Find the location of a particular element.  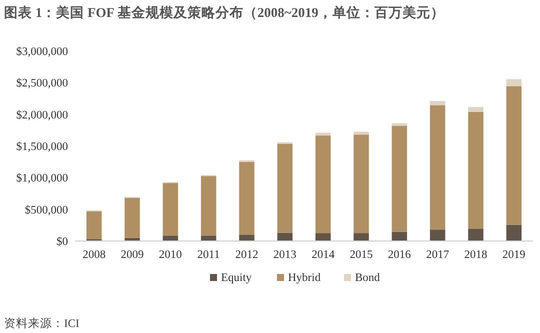

x-tick-label: 2019 is located at coordinates (514, 255).